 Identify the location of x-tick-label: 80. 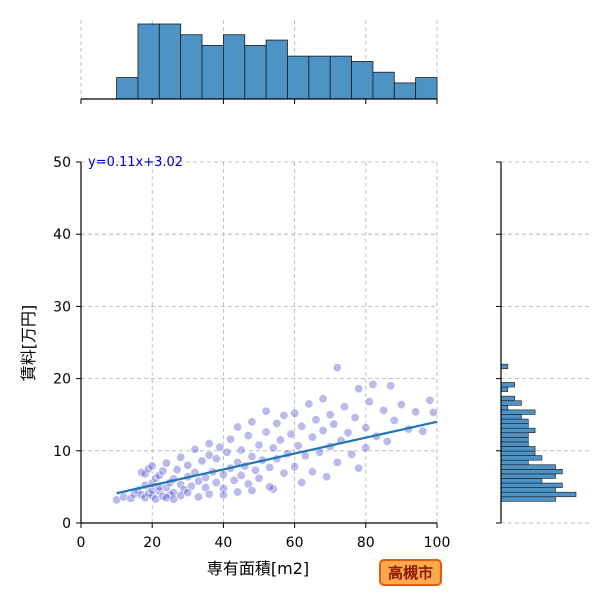
(366, 543).